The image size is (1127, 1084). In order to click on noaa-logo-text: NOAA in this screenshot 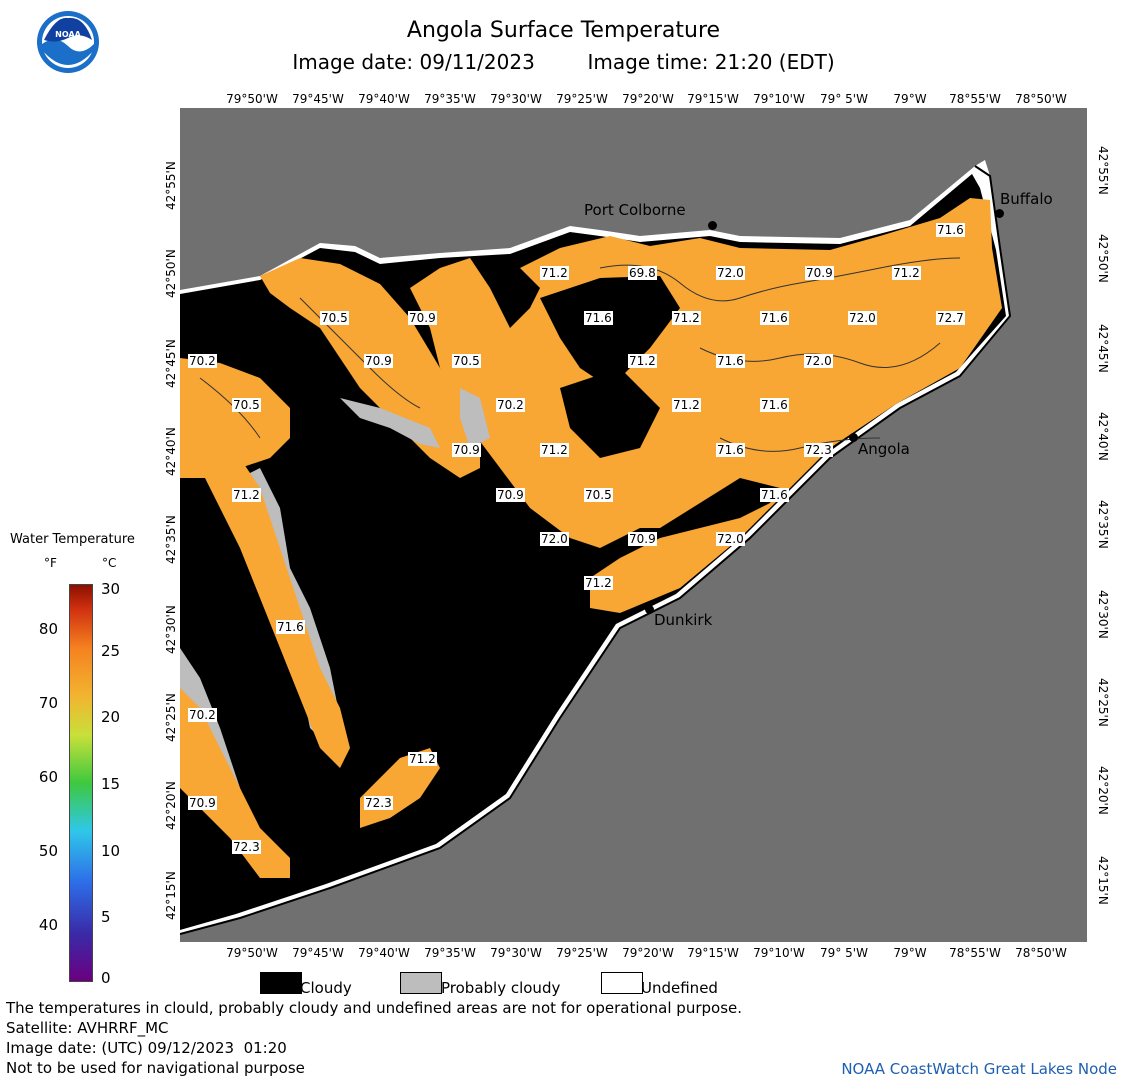, I will do `click(68, 34)`.